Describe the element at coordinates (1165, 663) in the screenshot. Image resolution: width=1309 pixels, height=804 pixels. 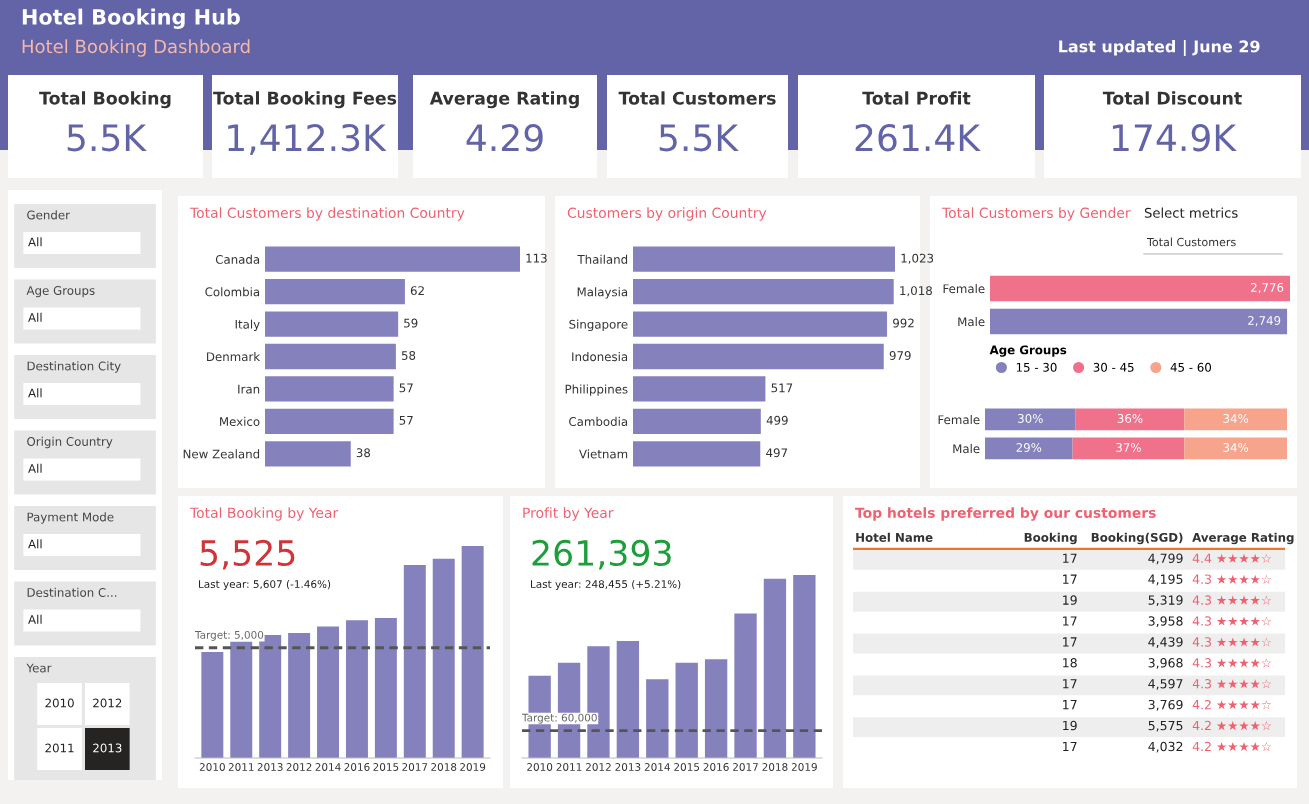
I see `text: 3,968` at that location.